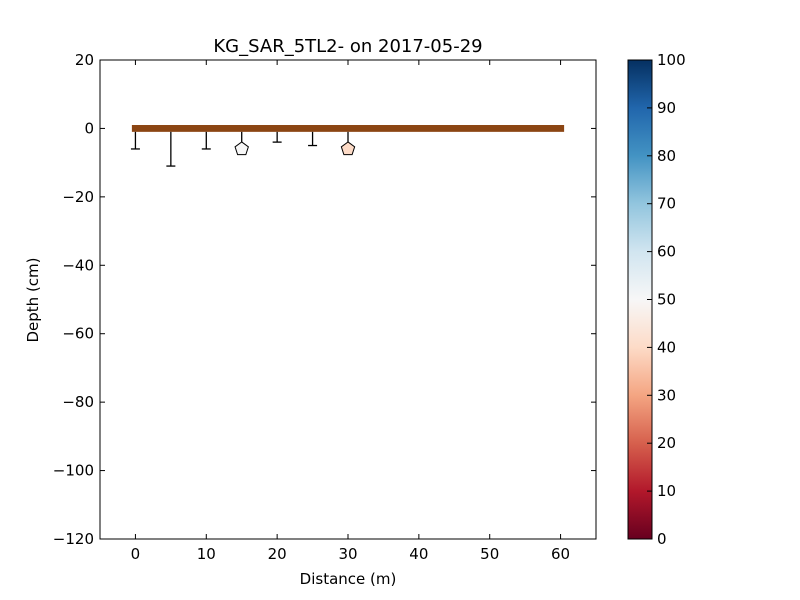  I want to click on colorbar-tick-label: 20, so click(666, 443).